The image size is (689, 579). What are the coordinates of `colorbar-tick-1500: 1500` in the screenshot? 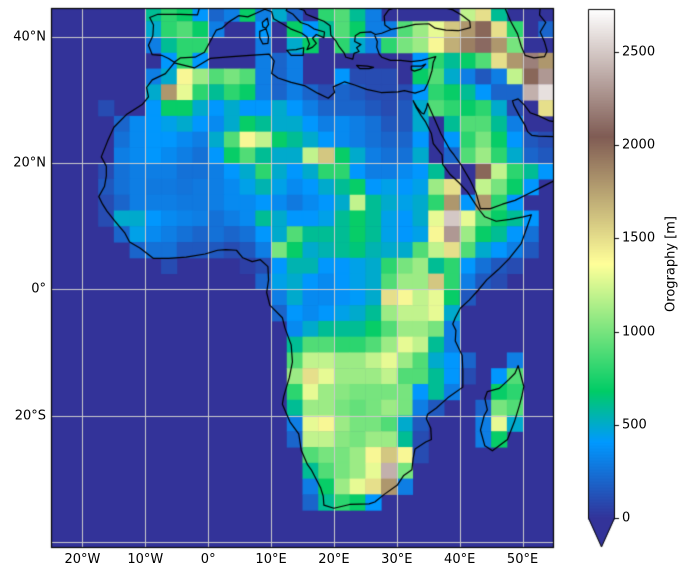 It's located at (639, 238).